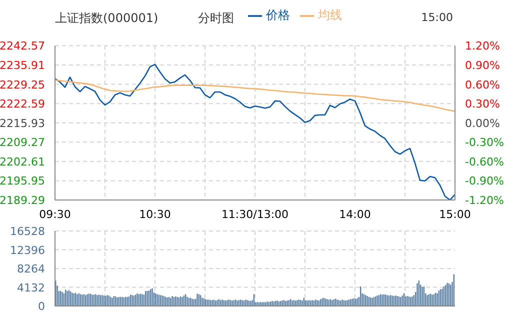 The image size is (505, 330). I want to click on x-tick-label: 14:00, so click(355, 214).